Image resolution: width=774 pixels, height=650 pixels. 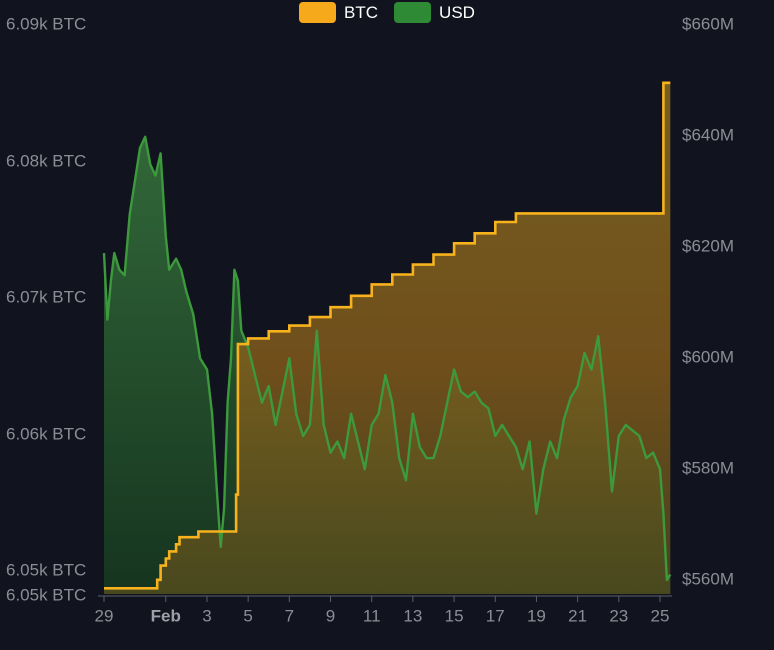 I want to click on x-tick-label: Feb, so click(x=166, y=615).